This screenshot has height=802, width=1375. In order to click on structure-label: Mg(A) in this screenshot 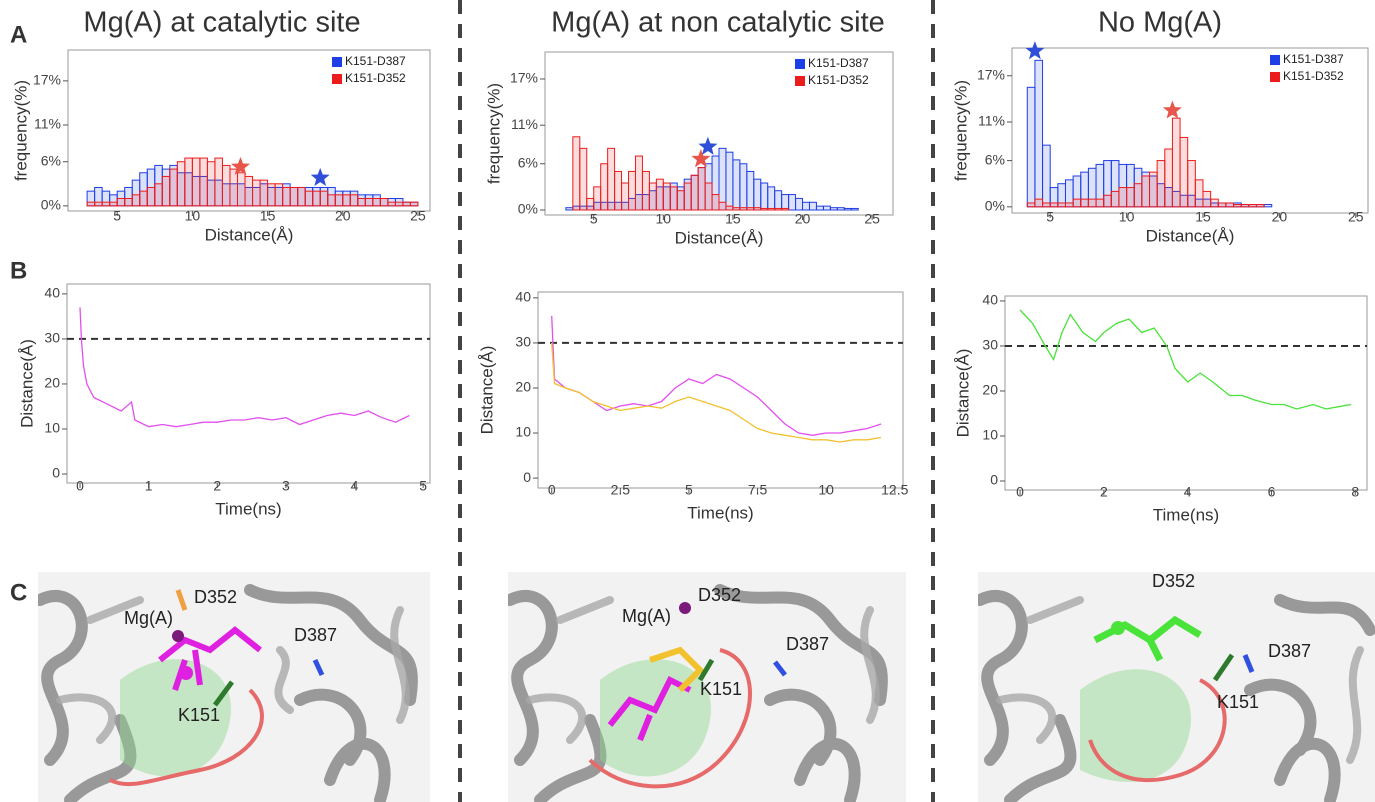, I will do `click(148, 618)`.